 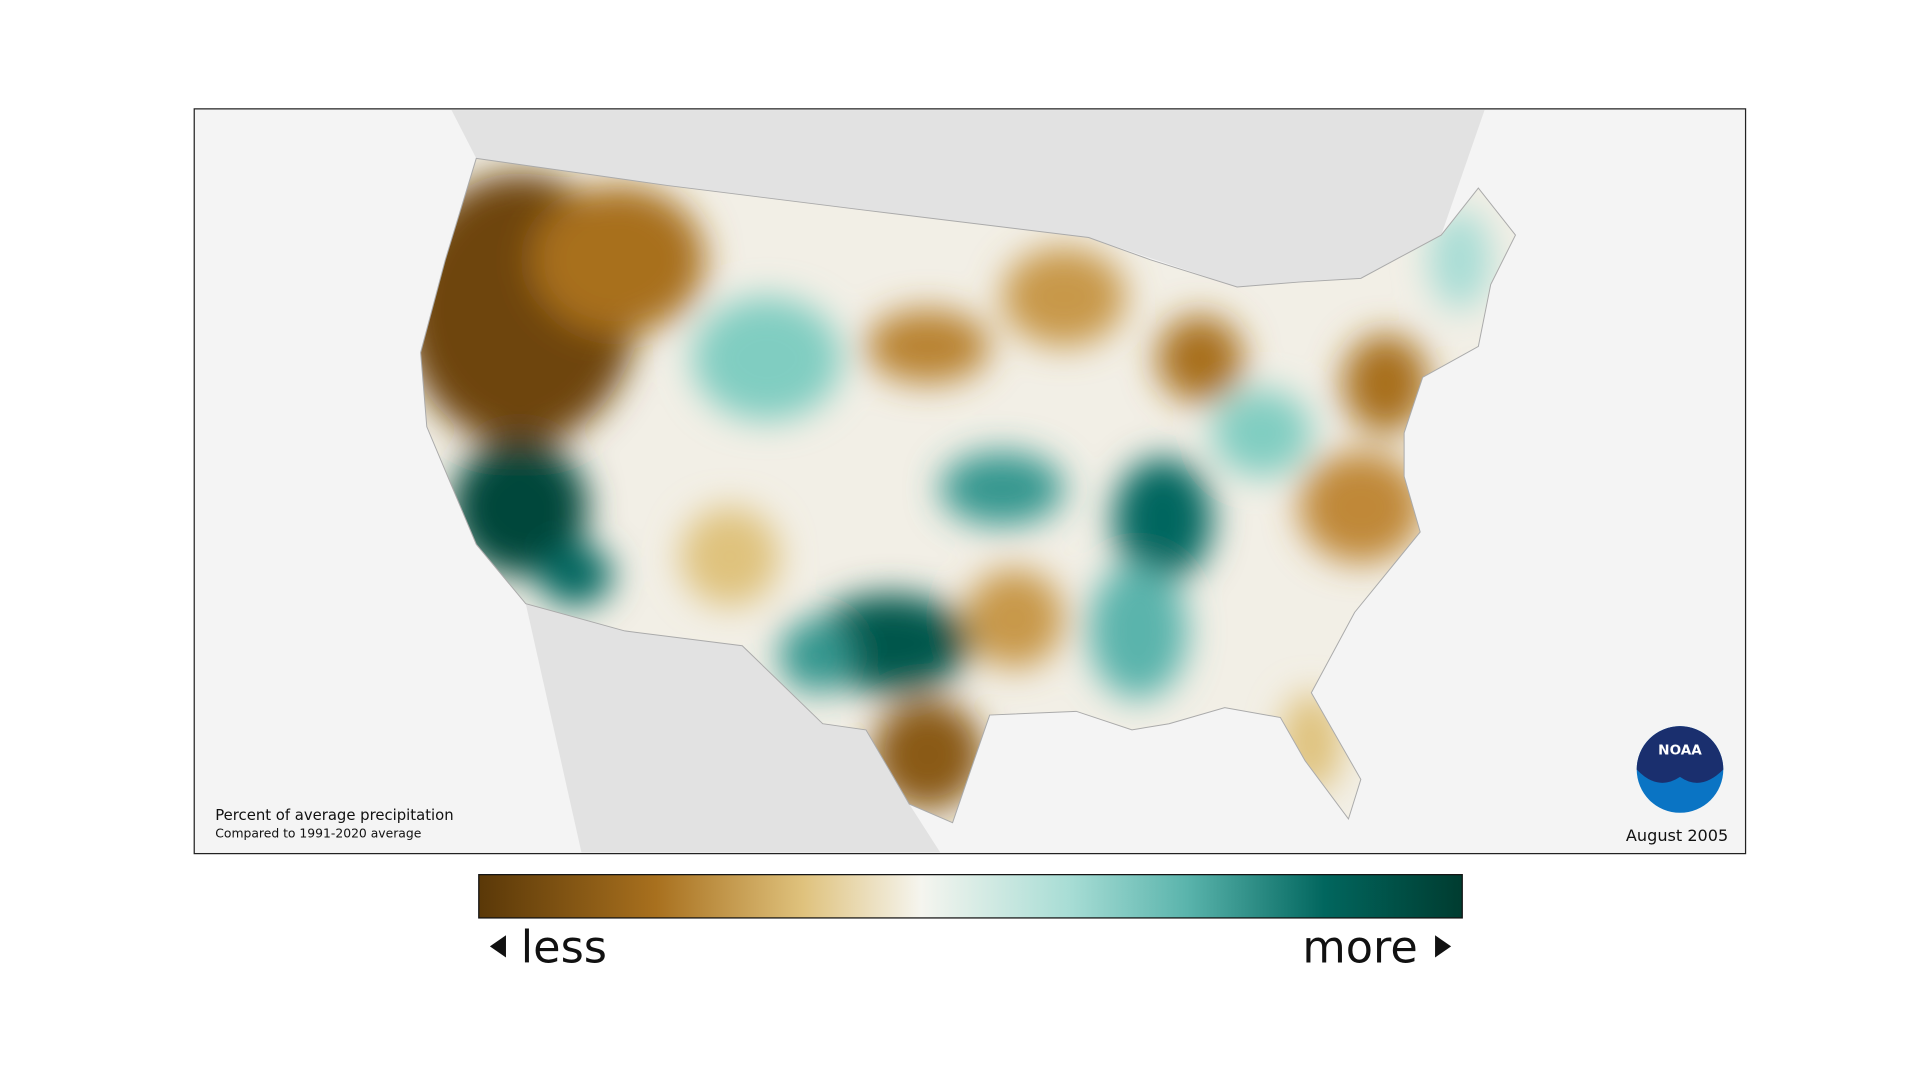 What do you see at coordinates (1677, 835) in the screenshot?
I see `map-date: August 2005` at bounding box center [1677, 835].